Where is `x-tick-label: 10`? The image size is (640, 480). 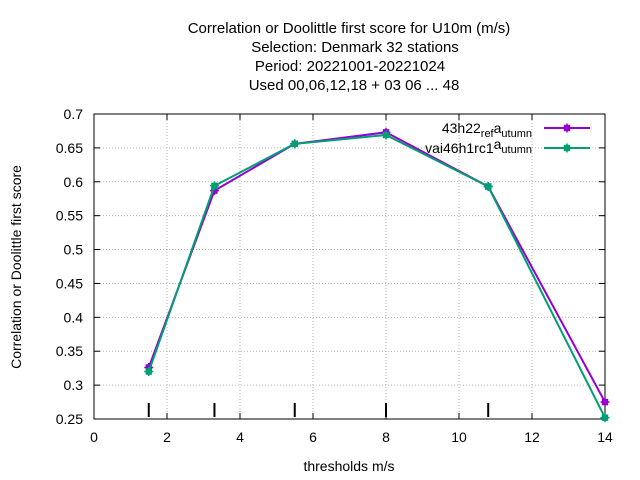
x-tick-label: 10 is located at coordinates (459, 437).